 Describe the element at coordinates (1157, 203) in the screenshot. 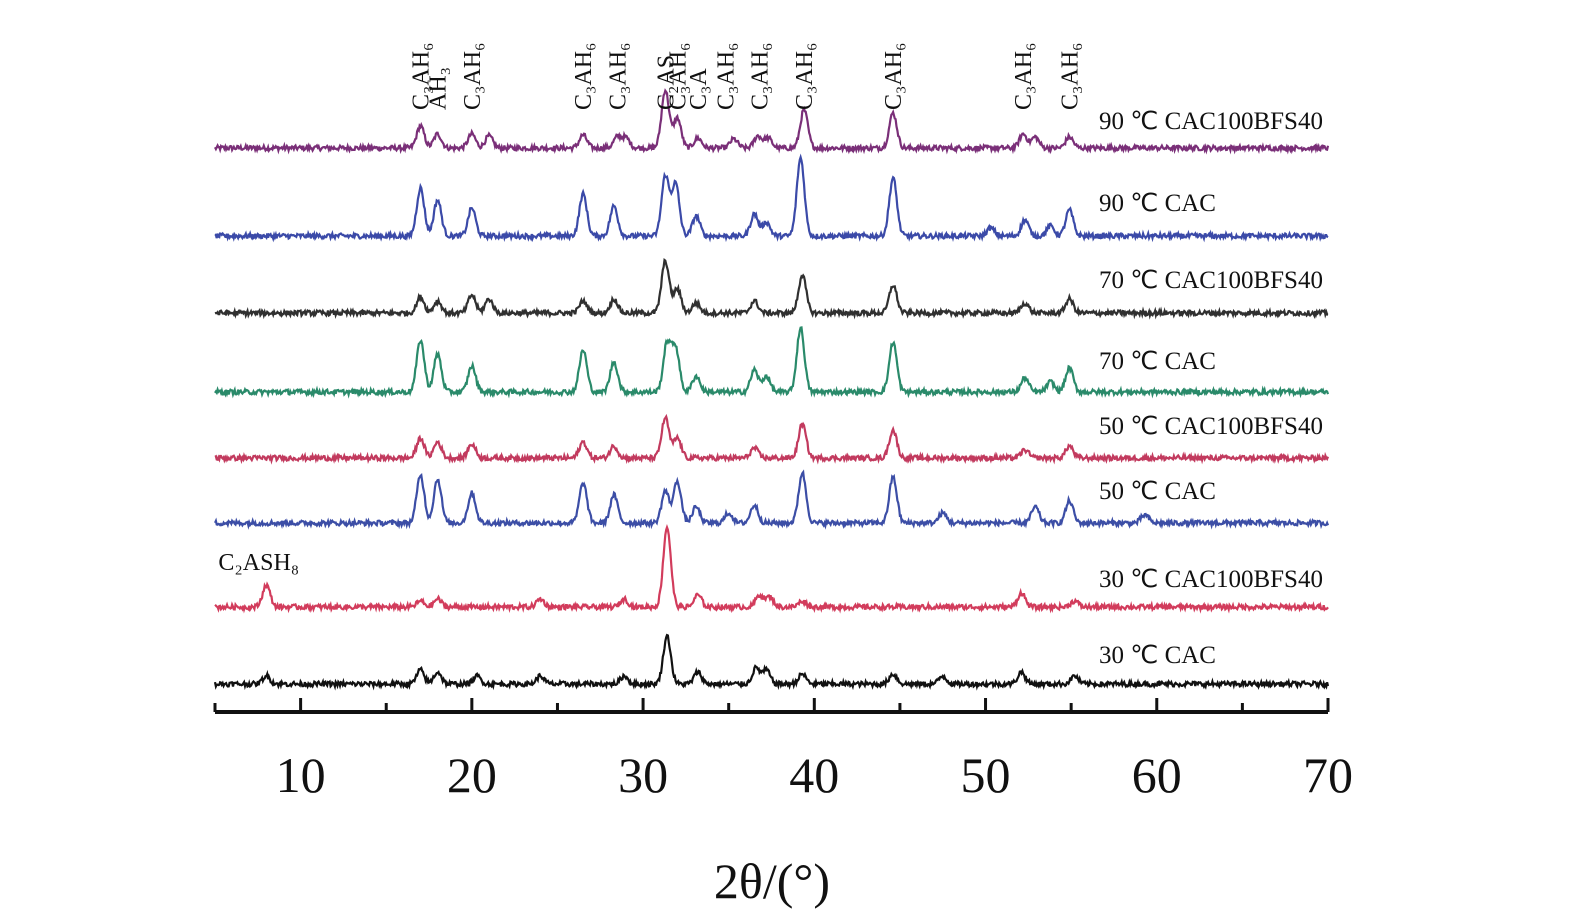

I see `series-label: 90 ℃ CAC` at that location.